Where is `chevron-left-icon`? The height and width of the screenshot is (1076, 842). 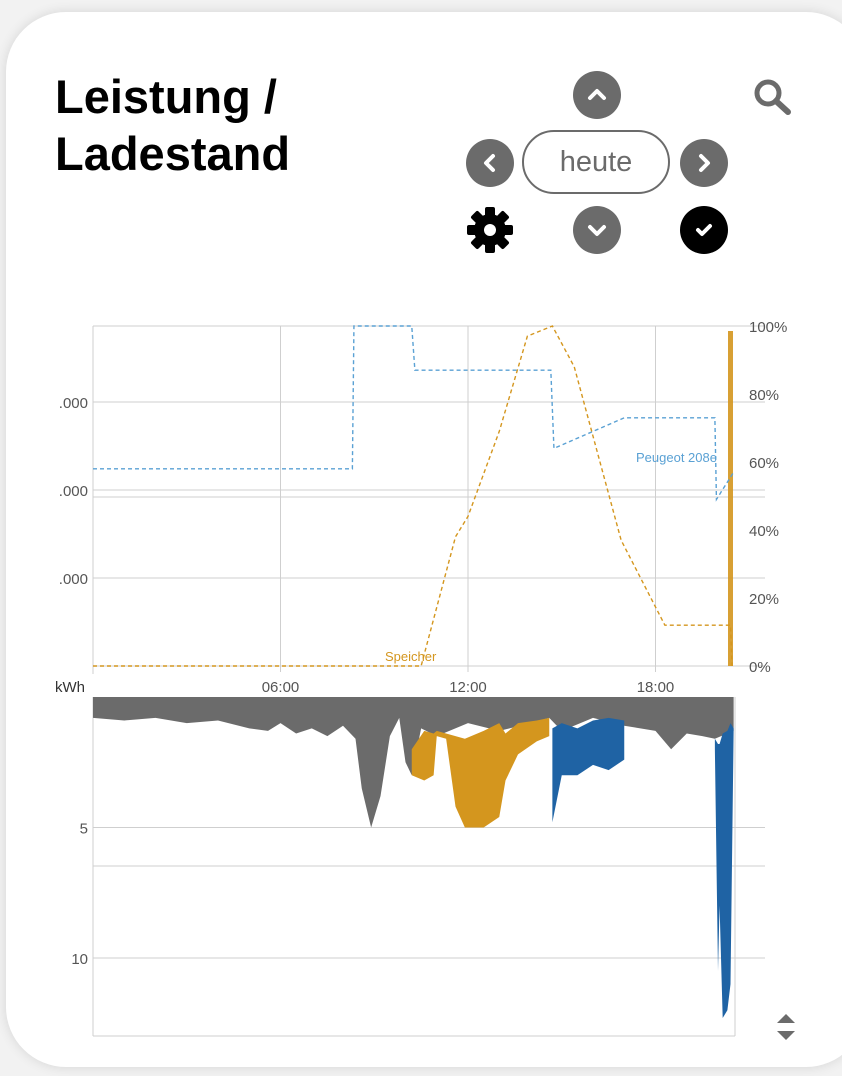 chevron-left-icon is located at coordinates (489, 163).